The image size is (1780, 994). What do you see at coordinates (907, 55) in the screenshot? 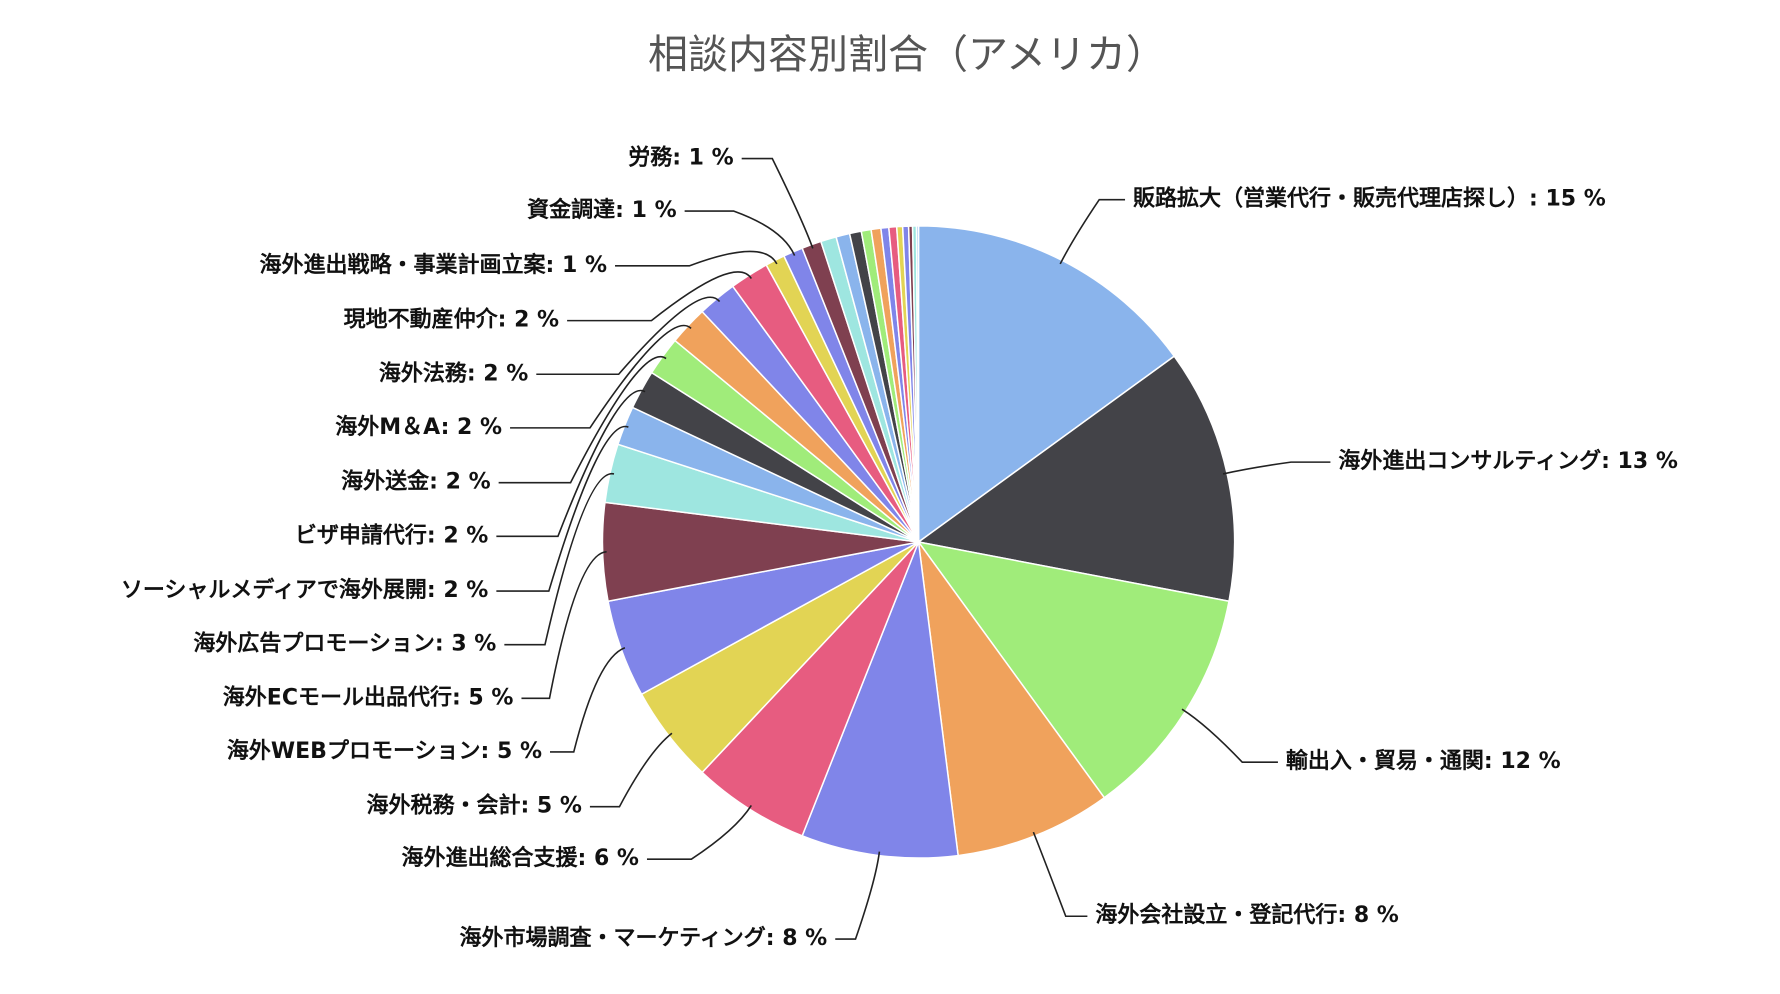
I see `chart-title: 相談内容別割合（アメリカ）` at bounding box center [907, 55].